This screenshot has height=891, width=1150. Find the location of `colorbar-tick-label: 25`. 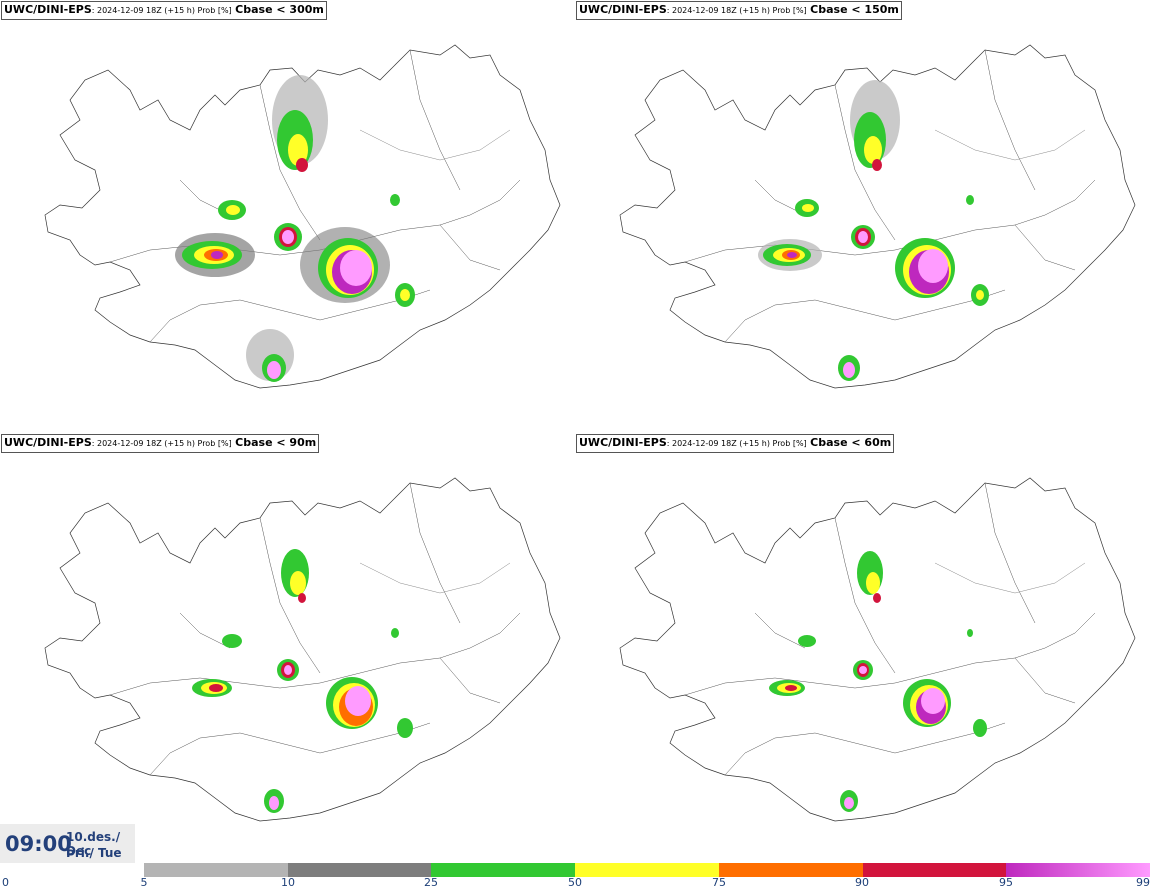

colorbar-tick-label: 25 is located at coordinates (431, 882).